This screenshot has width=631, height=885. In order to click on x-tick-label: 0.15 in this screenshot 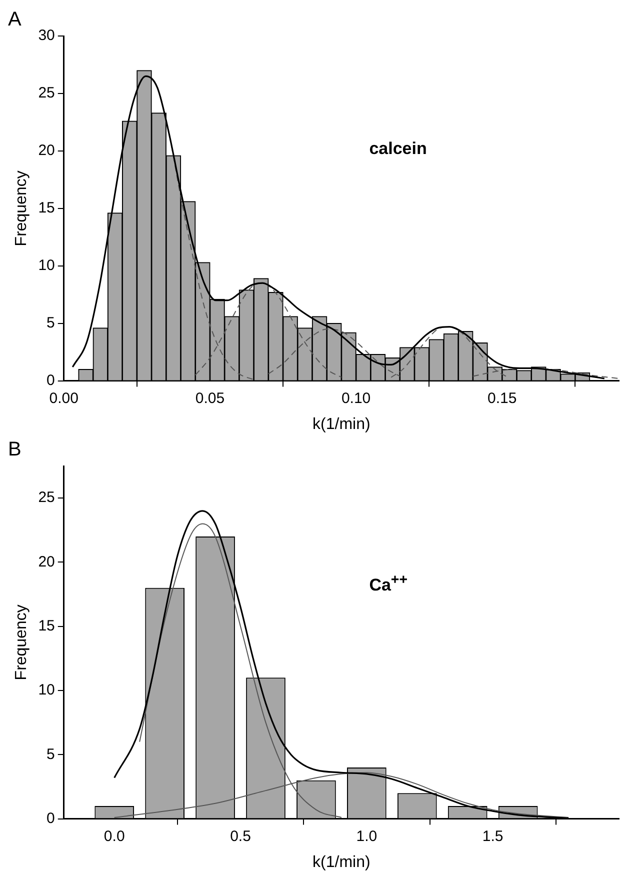, I will do `click(502, 398)`.